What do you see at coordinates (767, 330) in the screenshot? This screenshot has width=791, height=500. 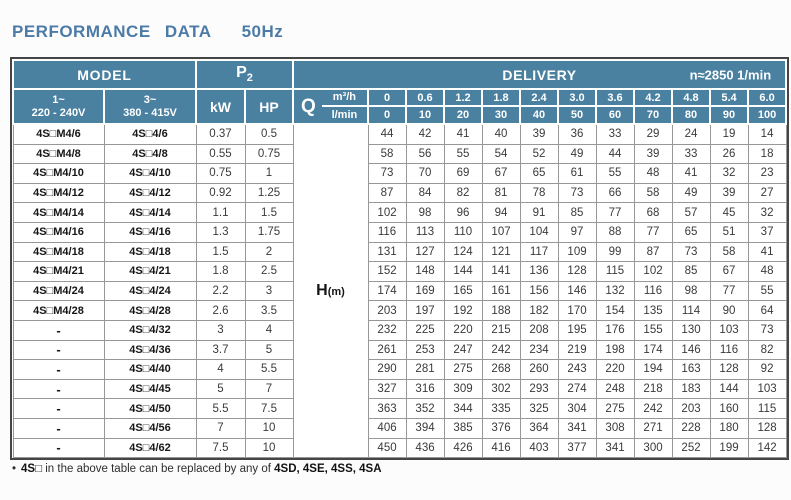 I see `delivery-value-cell: 73` at bounding box center [767, 330].